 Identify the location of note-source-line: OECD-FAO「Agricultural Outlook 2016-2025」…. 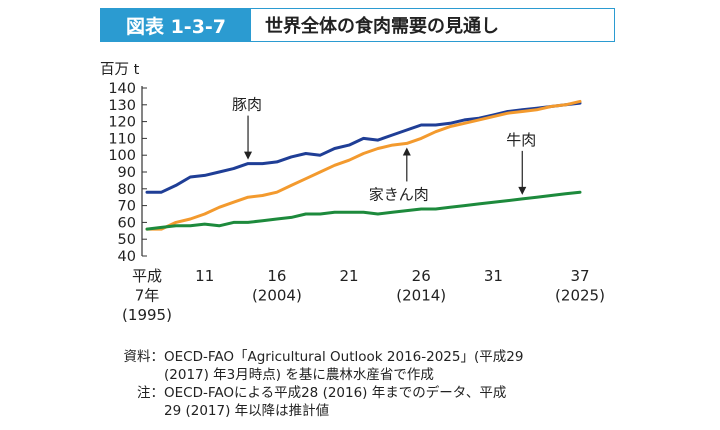
(344, 357).